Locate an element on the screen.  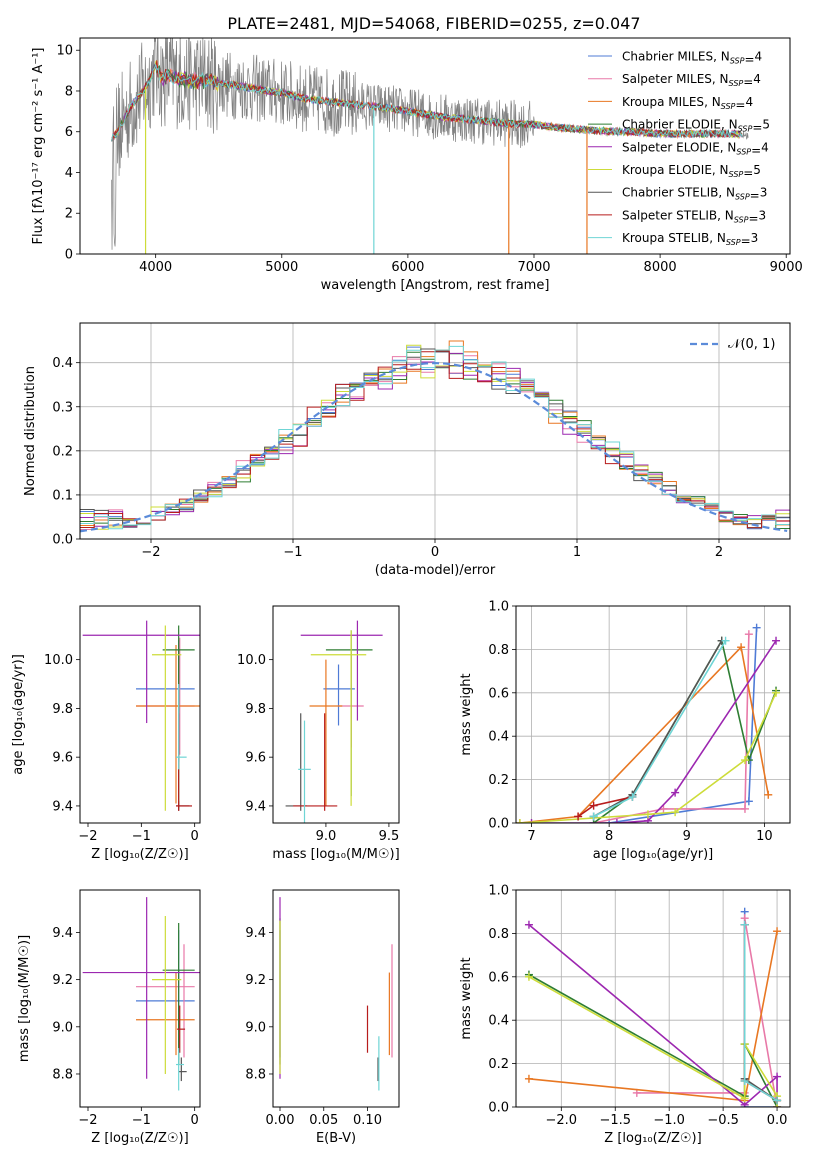
x-tick-label: 8 is located at coordinates (609, 836).